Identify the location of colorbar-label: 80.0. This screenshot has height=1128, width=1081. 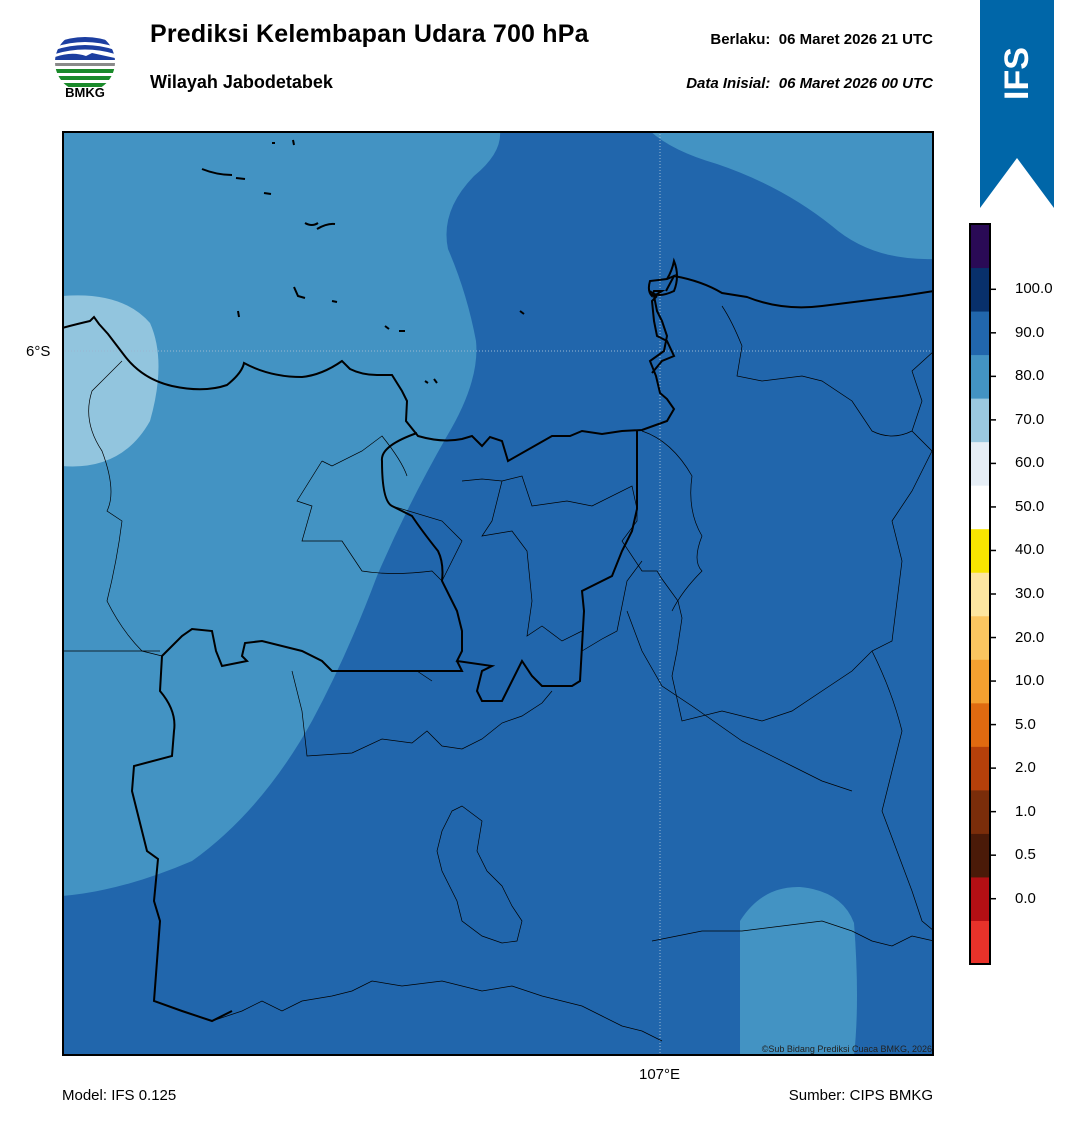
(1030, 376).